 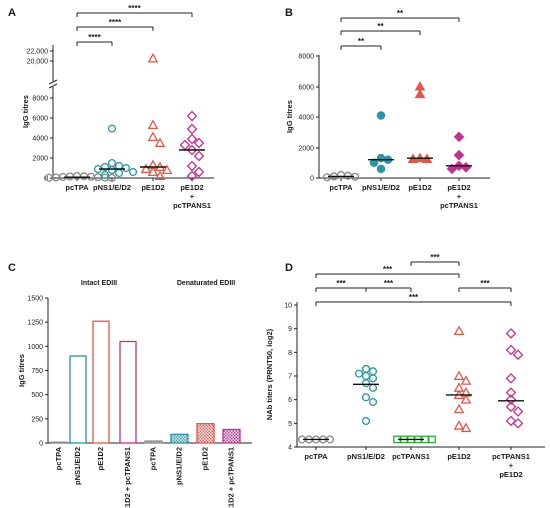 What do you see at coordinates (387, 271) in the screenshot?
I see `significance-bracket: ***` at bounding box center [387, 271].